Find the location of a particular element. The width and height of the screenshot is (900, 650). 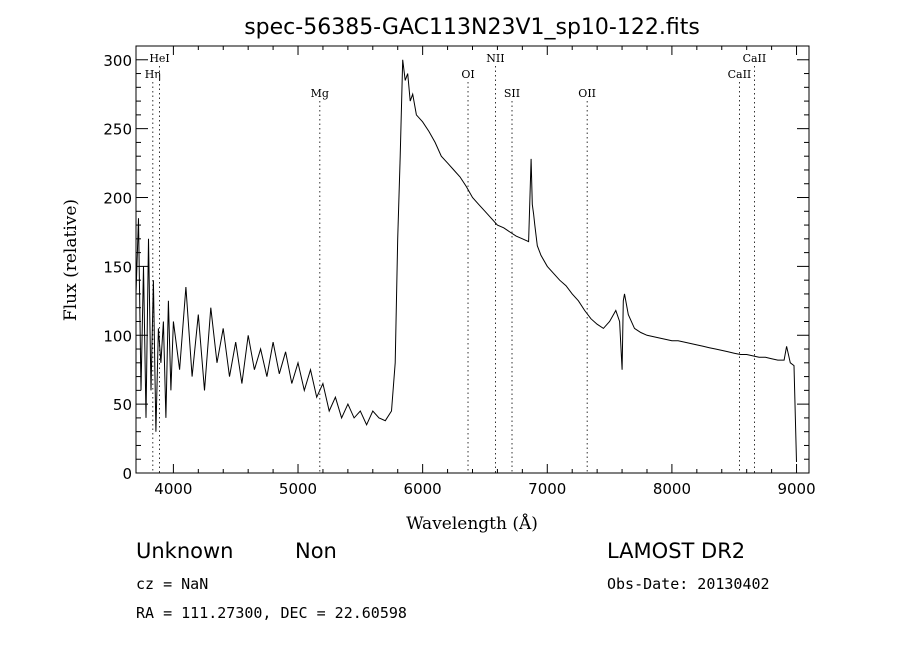

cz-value: cz = NaN is located at coordinates (172, 584).